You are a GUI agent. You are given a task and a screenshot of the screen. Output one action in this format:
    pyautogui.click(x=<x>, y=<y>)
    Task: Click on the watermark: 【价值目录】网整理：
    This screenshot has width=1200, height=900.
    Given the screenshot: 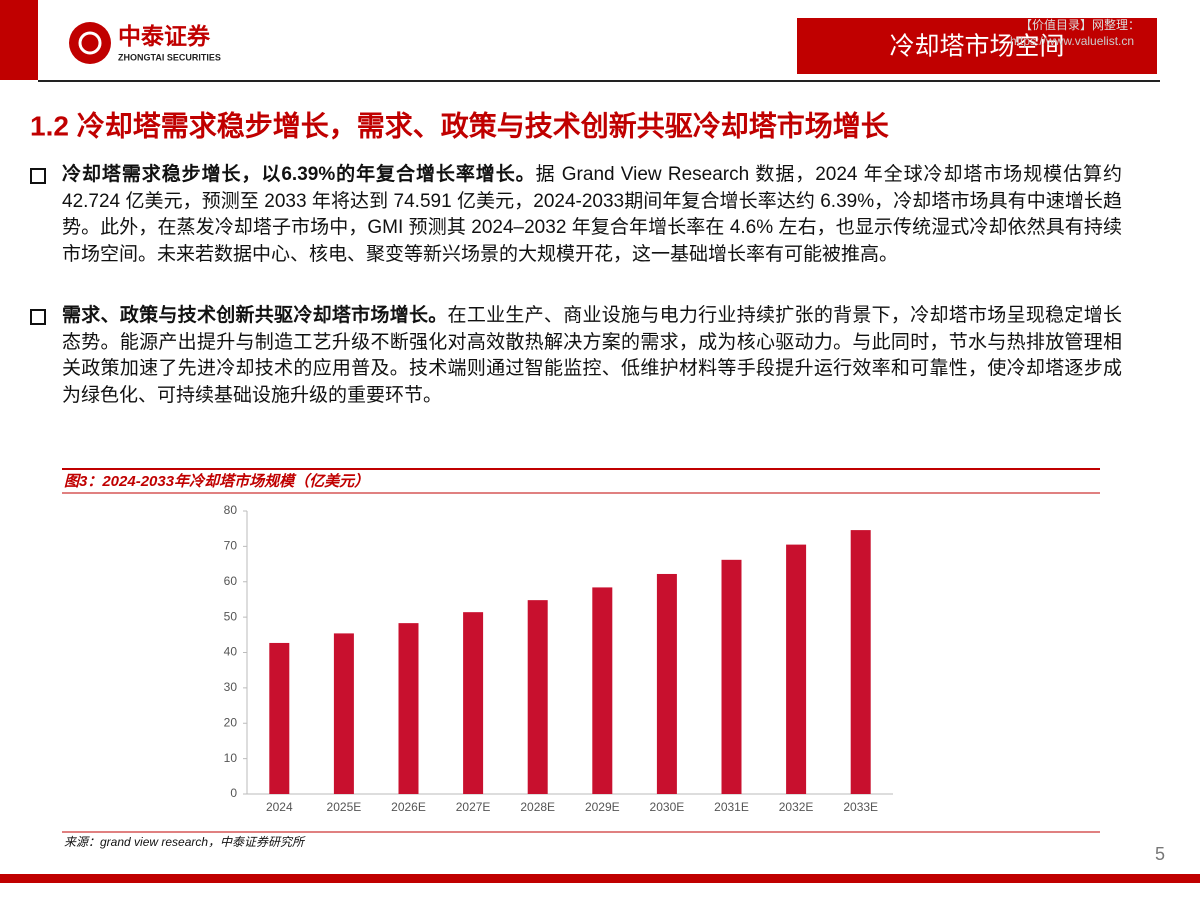 What is the action you would take?
    pyautogui.click(x=1080, y=24)
    